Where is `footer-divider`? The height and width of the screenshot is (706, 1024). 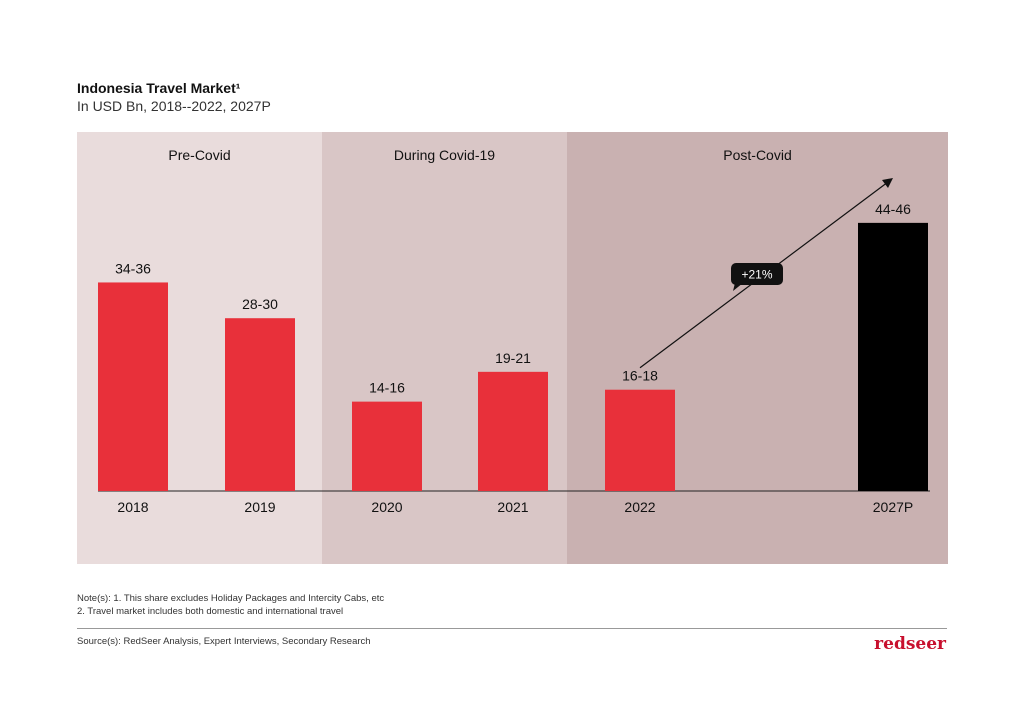
footer-divider is located at coordinates (512, 628).